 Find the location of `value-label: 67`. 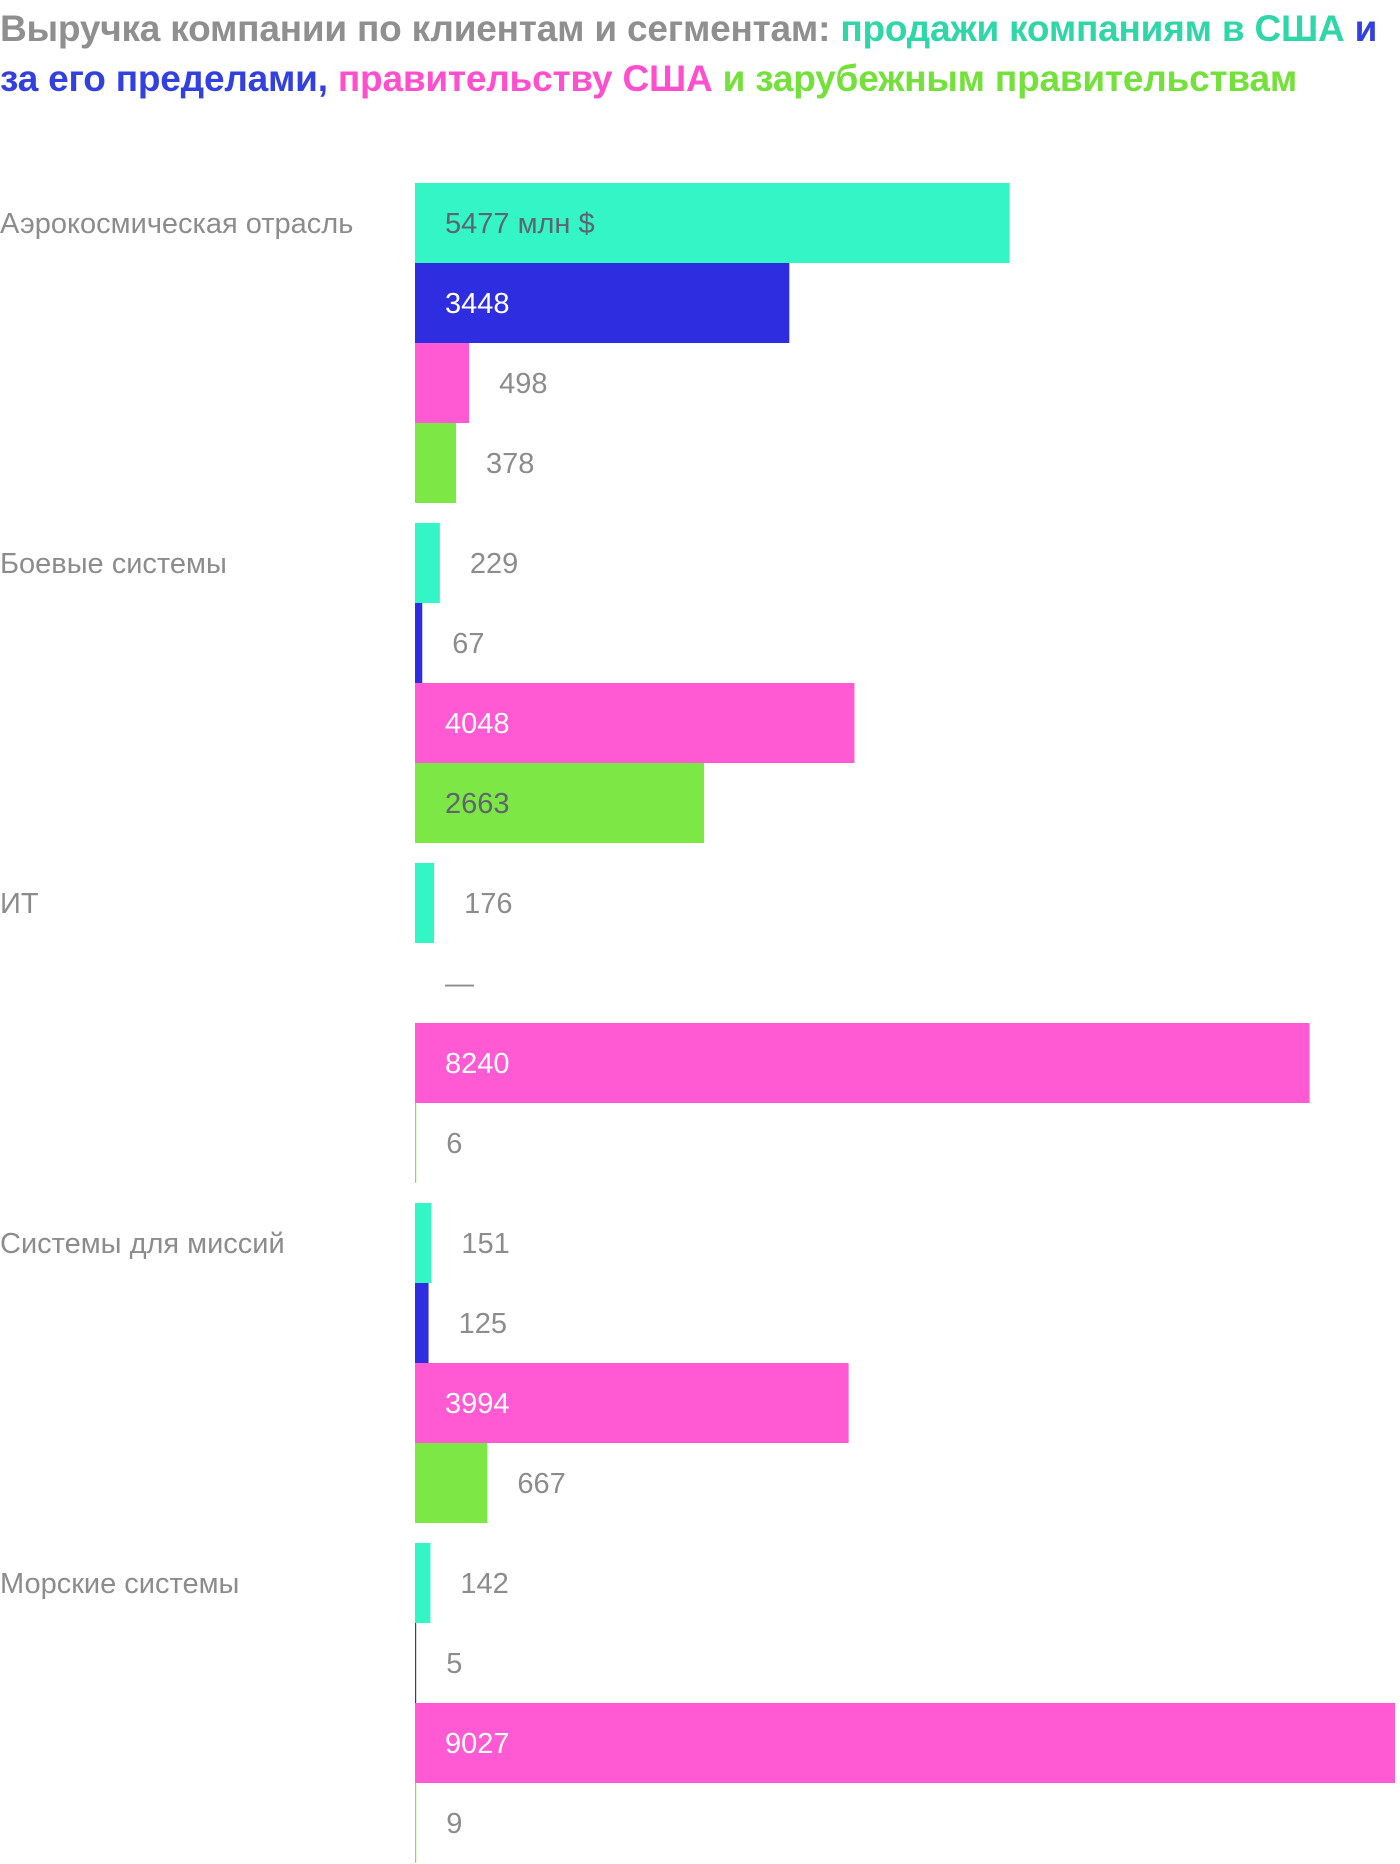

value-label: 67 is located at coordinates (468, 644).